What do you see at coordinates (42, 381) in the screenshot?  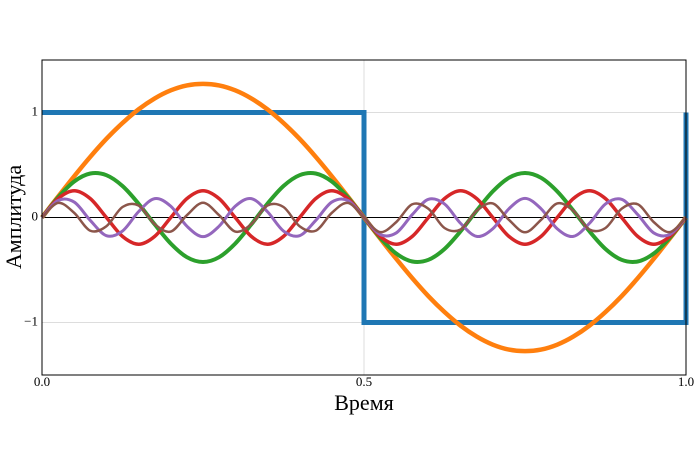 I see `x-tick-label: 0.0` at bounding box center [42, 381].